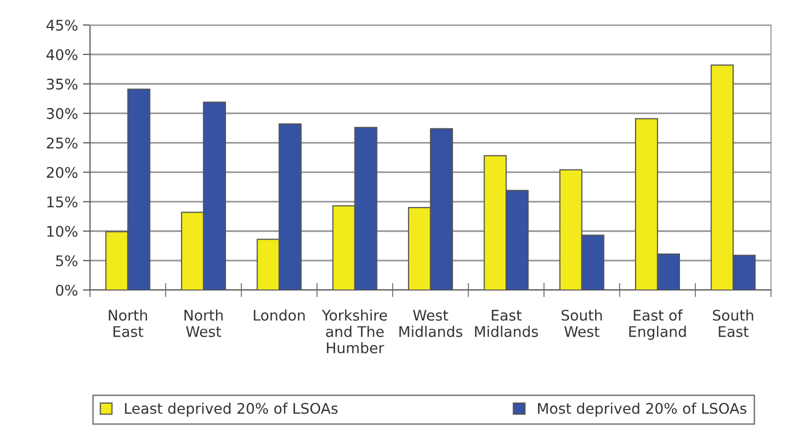 This screenshot has width=790, height=432. I want to click on y-tick-label: 35%, so click(62, 84).